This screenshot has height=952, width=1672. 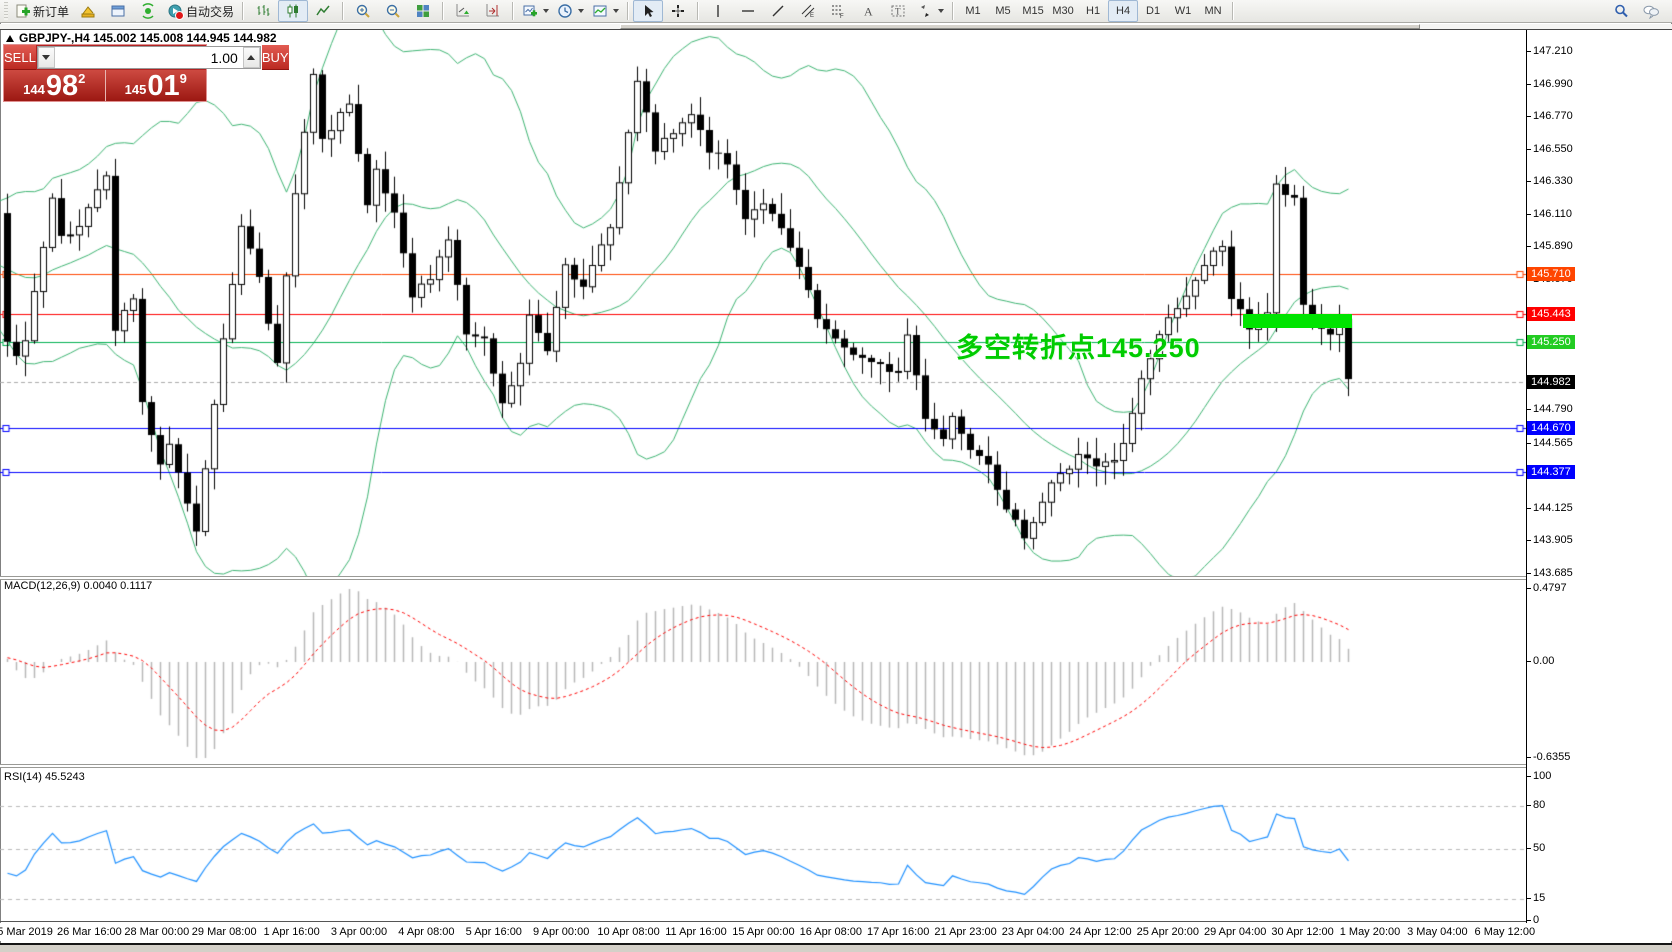 I want to click on price-tick-label: 143.685, so click(x=1550, y=572).